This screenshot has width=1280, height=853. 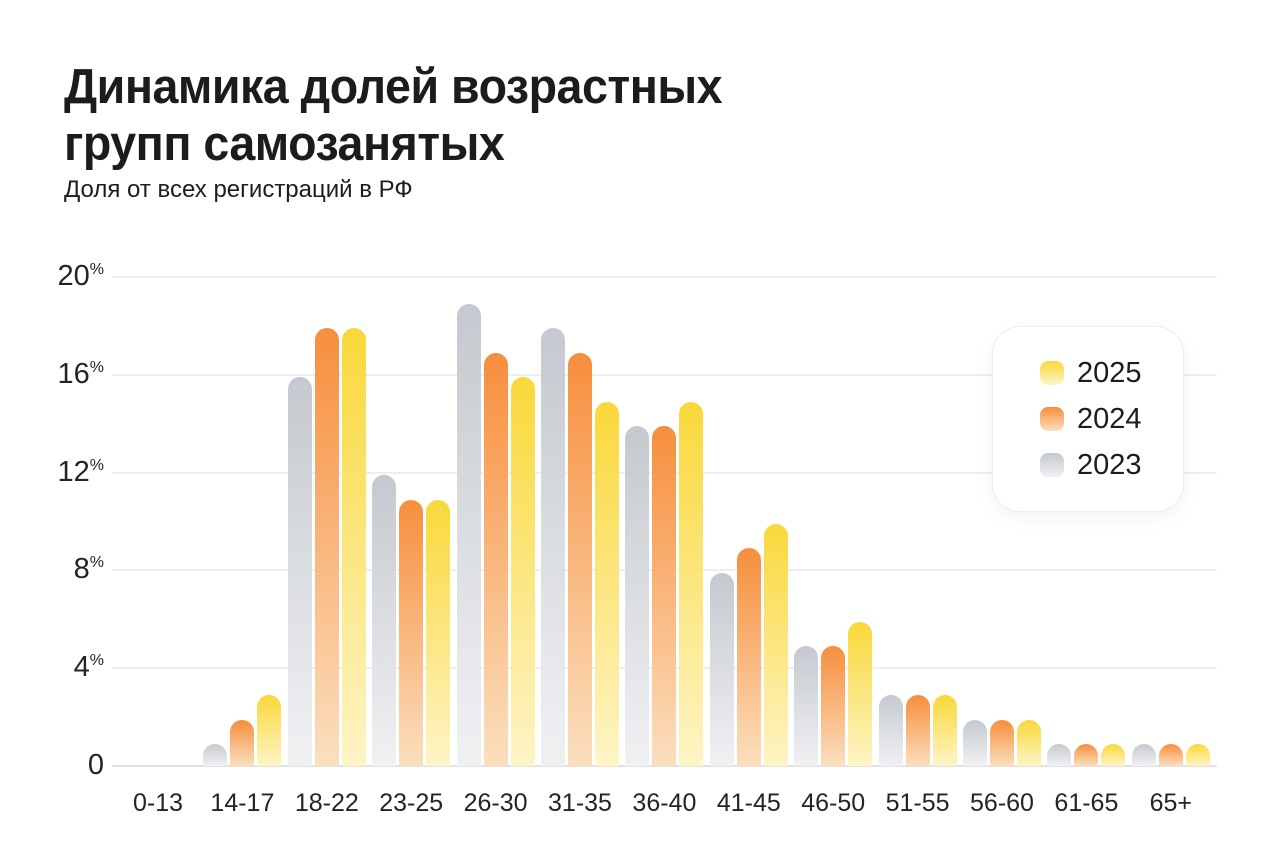 I want to click on legend-item-2023: 2023, so click(x=1111, y=465).